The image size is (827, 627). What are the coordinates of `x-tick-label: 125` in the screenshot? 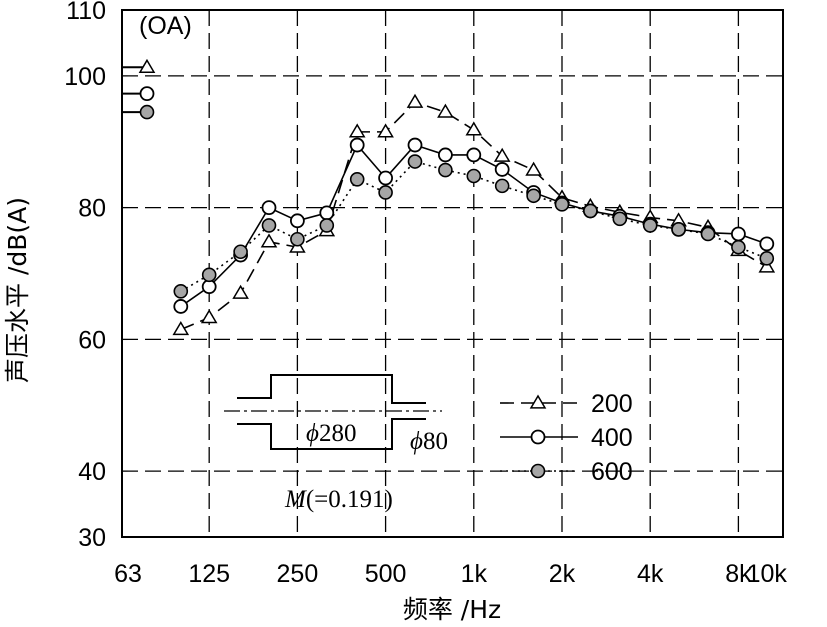 It's located at (209, 574).